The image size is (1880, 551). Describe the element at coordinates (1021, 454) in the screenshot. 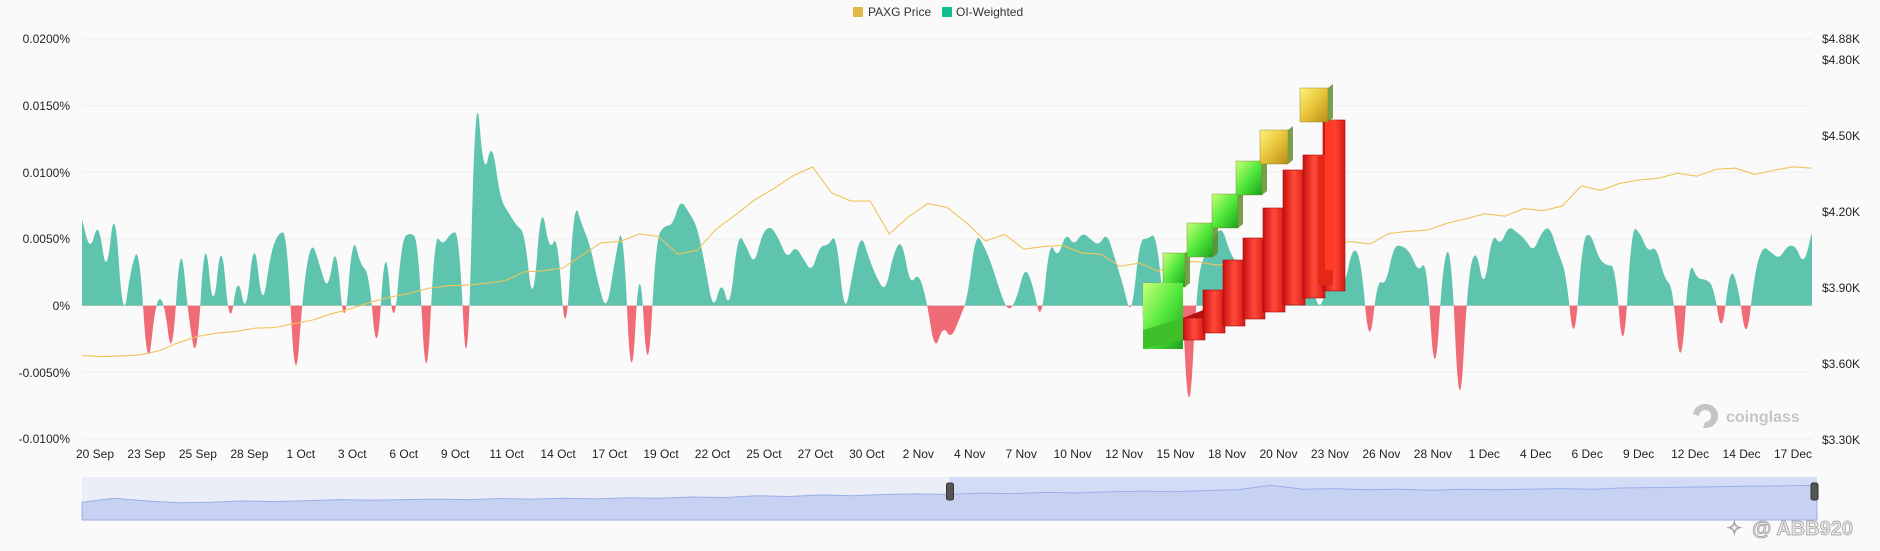

I see `x-tick-label: 7 Nov` at that location.